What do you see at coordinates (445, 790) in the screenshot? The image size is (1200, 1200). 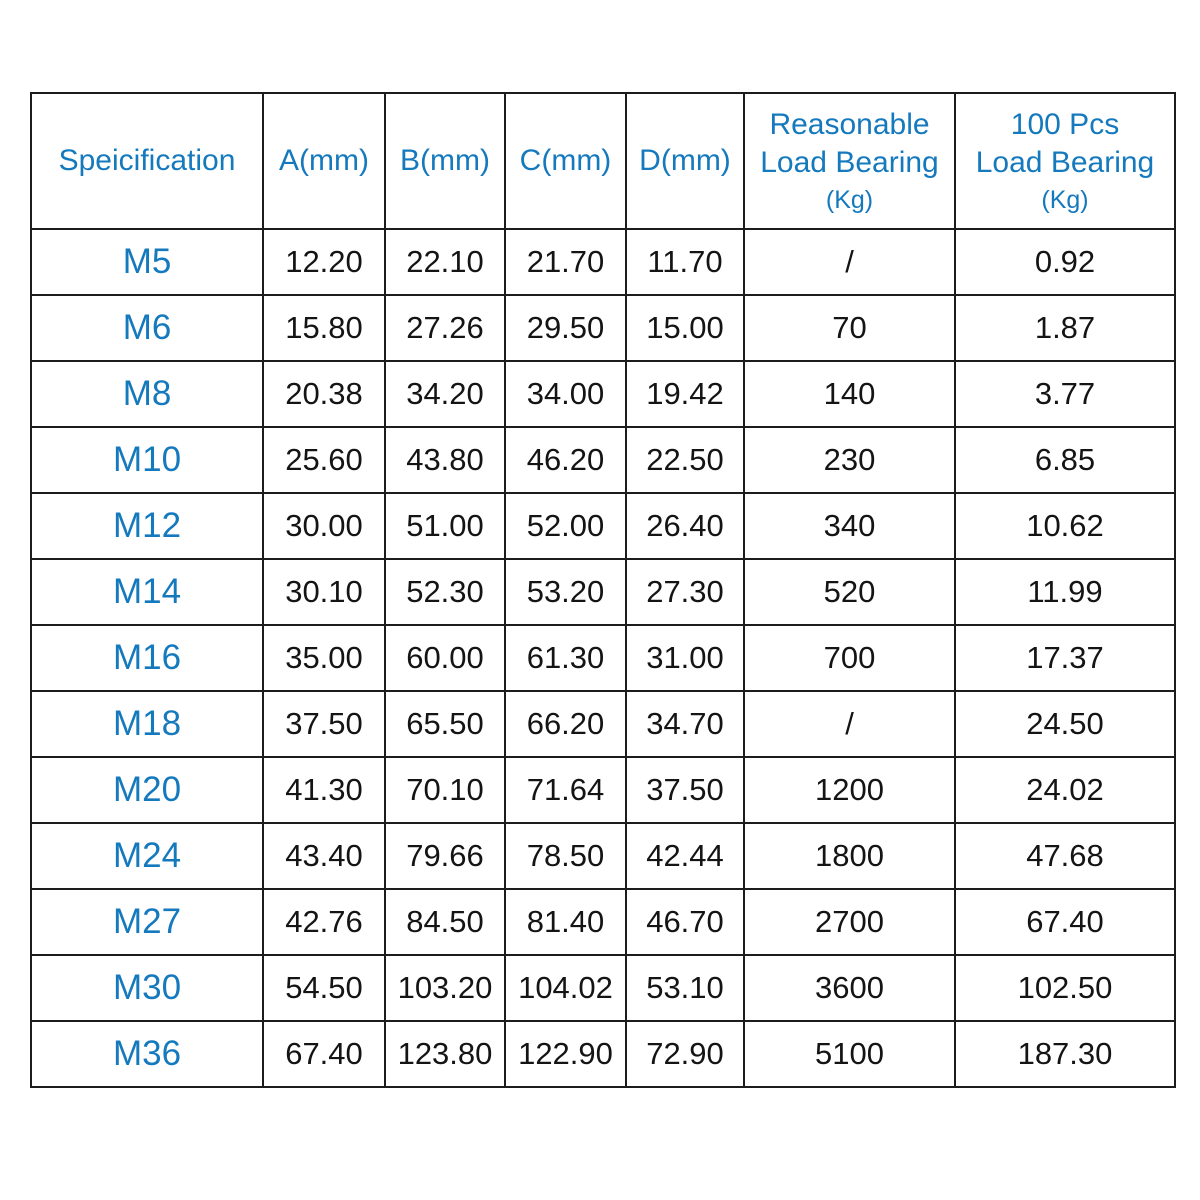 I see `value-cell: 70.10` at bounding box center [445, 790].